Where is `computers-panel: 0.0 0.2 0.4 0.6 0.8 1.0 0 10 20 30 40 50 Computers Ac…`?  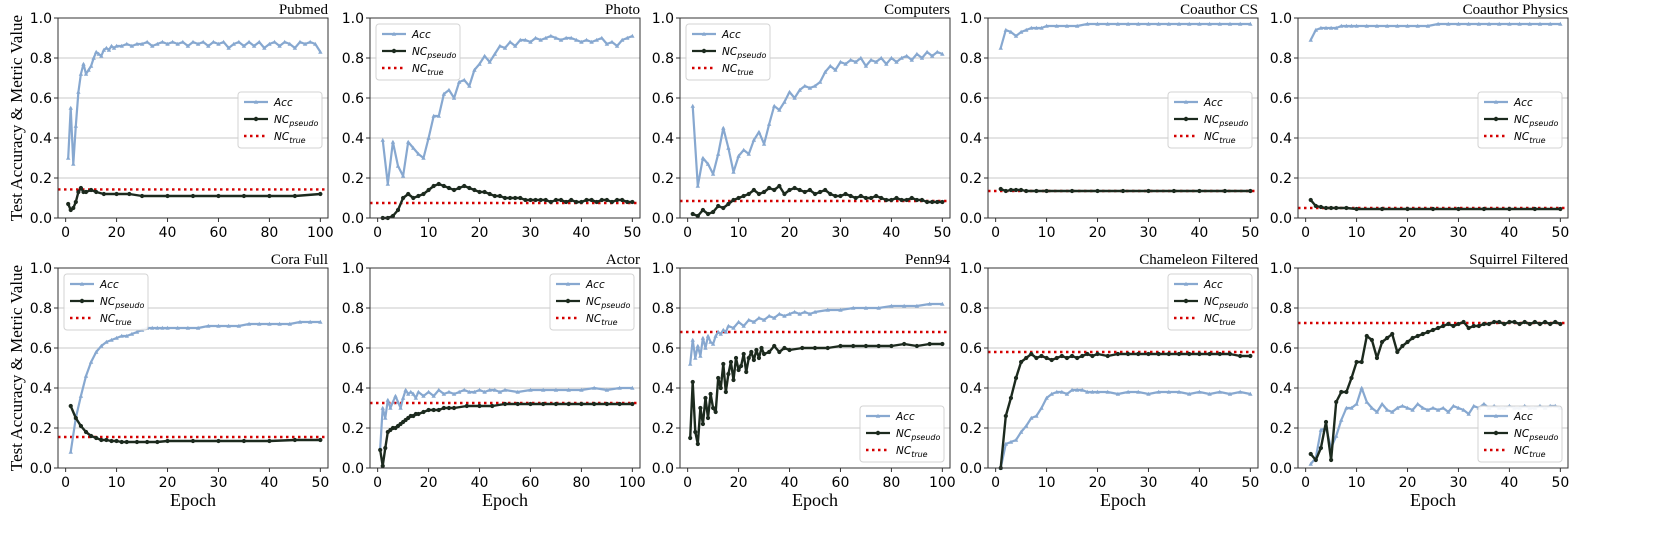
computers-panel: 0.0 0.2 0.4 0.6 0.8 1.0 0 10 20 30 40 50 Computers Ac… is located at coordinates (802, 121).